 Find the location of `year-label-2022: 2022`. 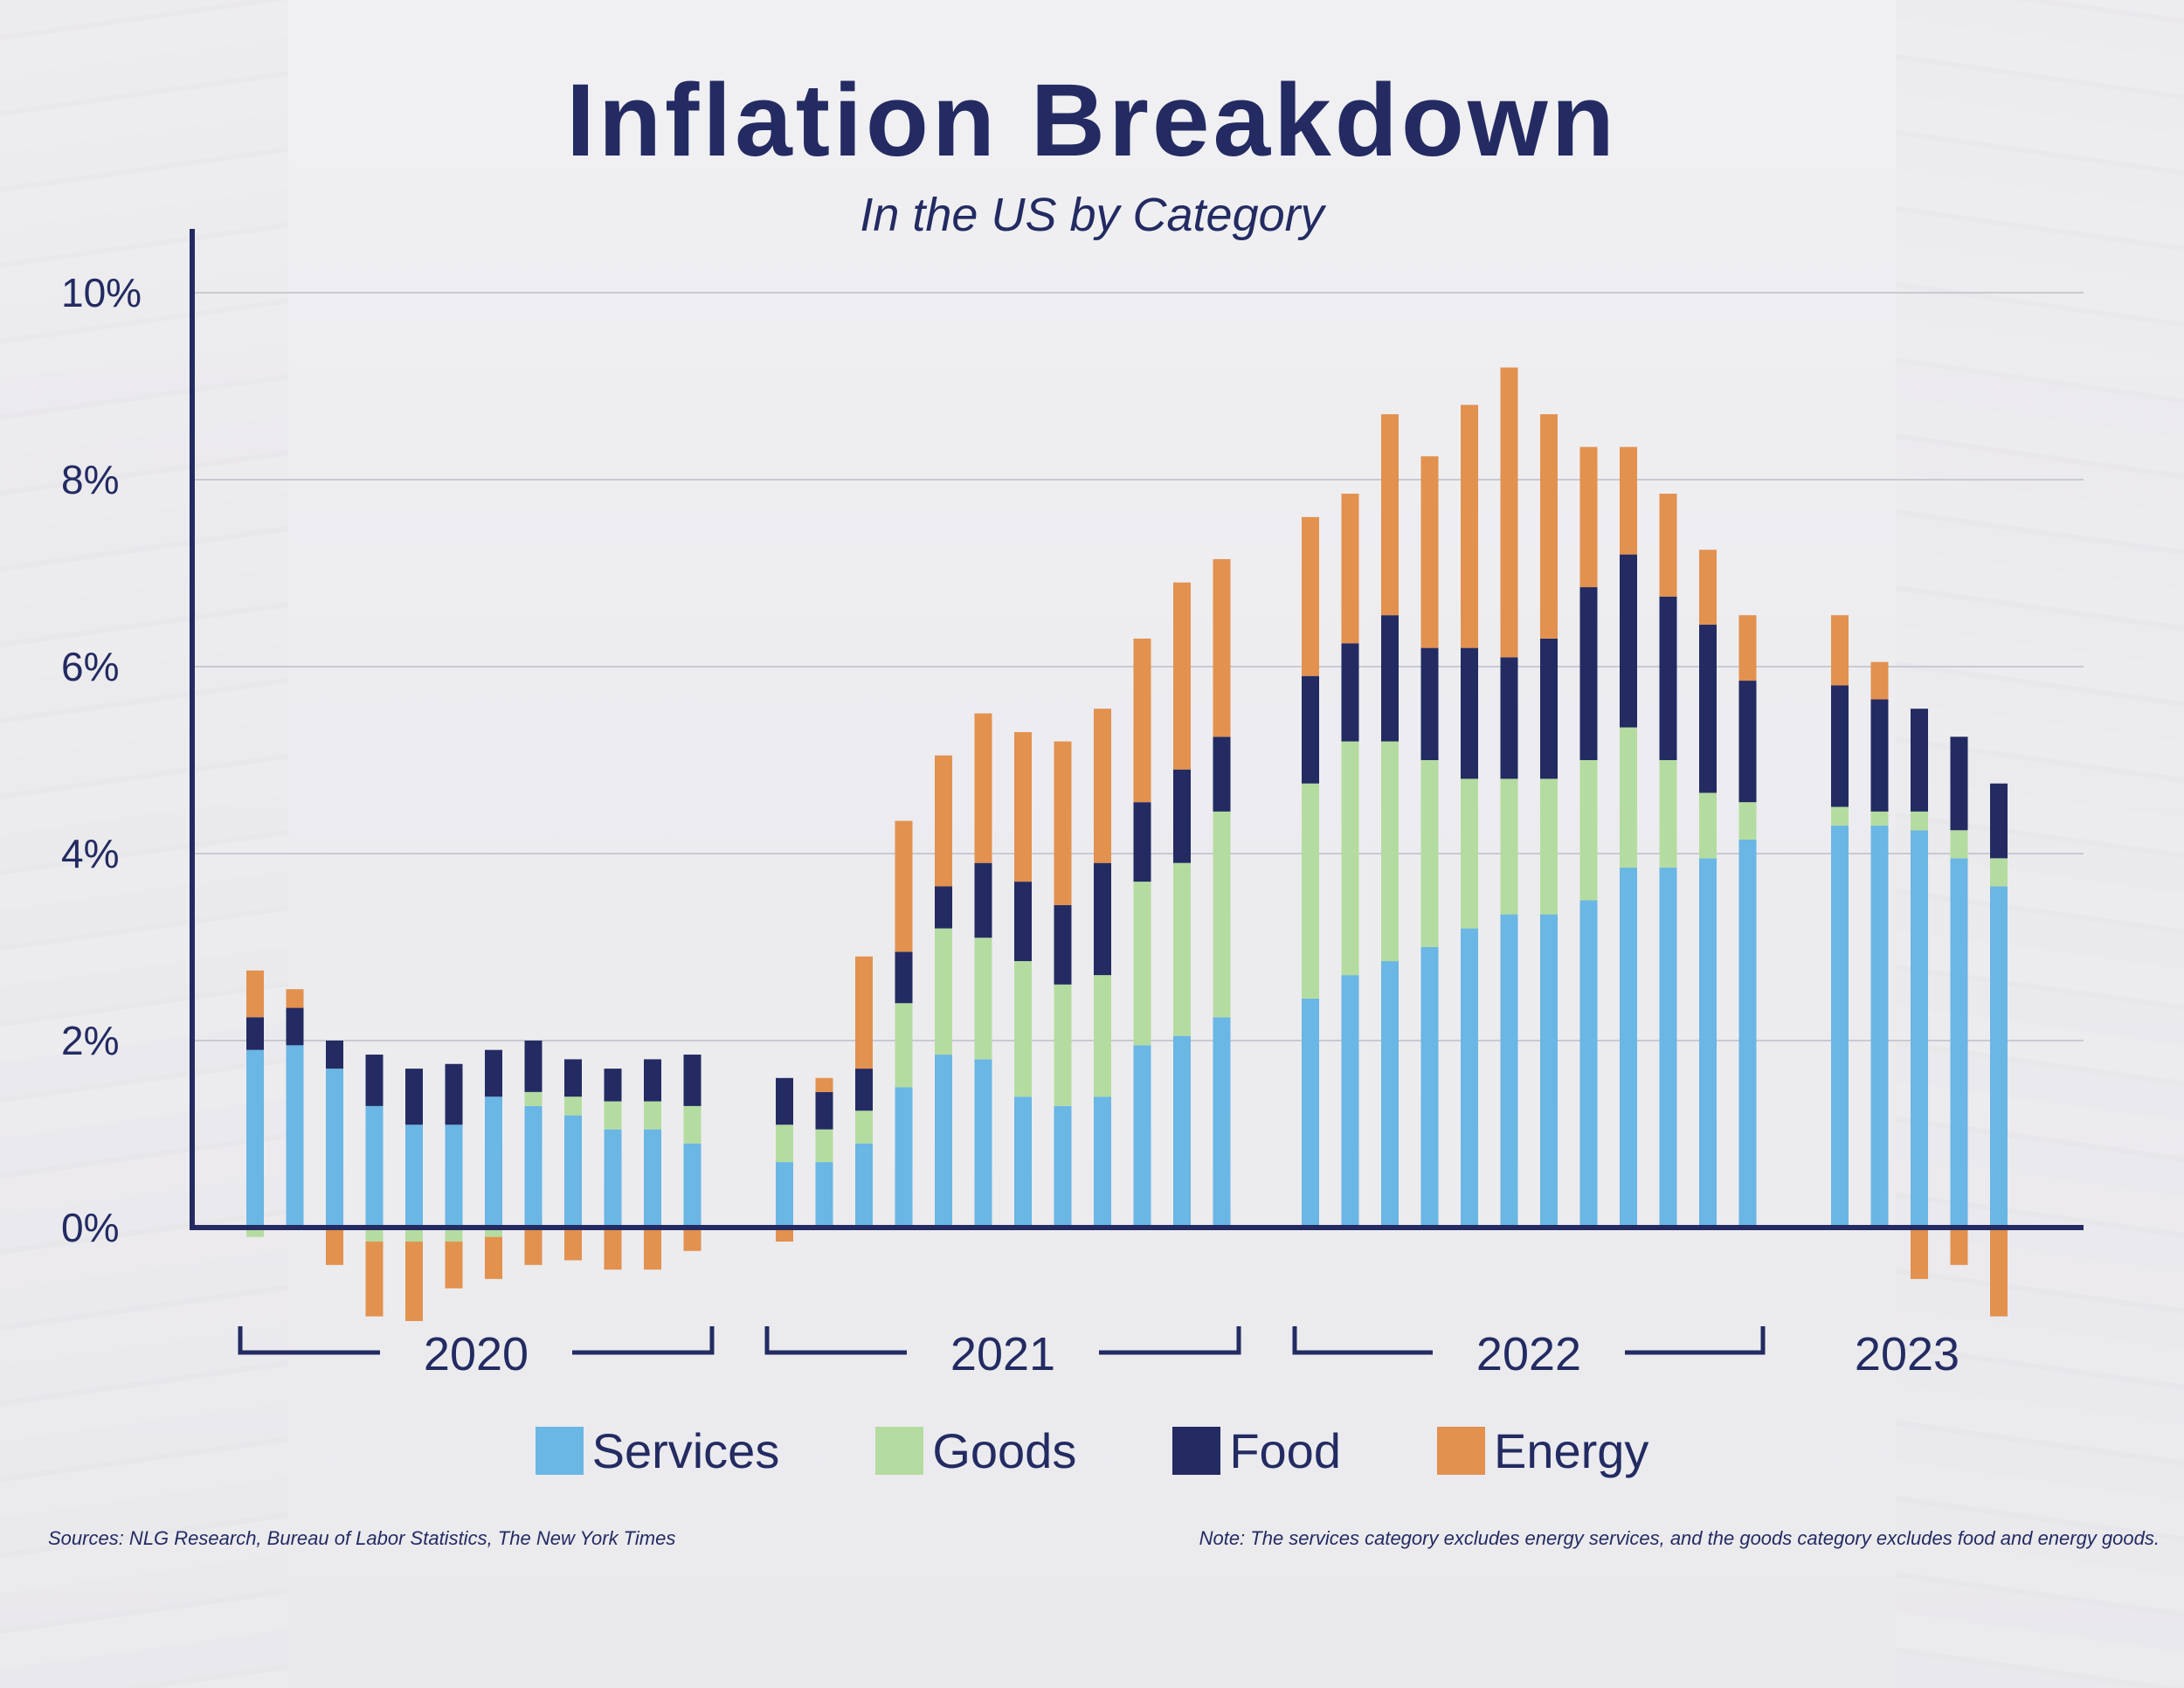

year-label-2022: 2022 is located at coordinates (1528, 1354).